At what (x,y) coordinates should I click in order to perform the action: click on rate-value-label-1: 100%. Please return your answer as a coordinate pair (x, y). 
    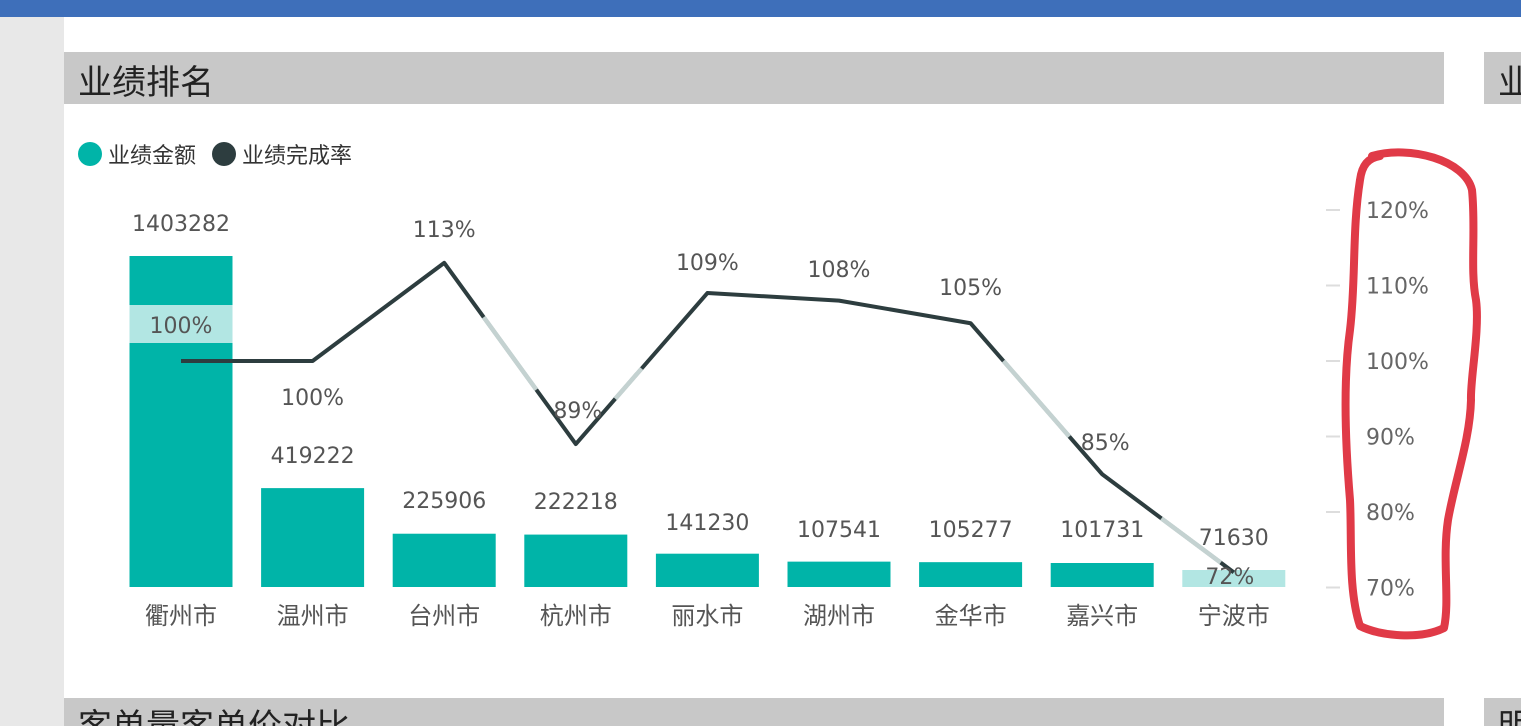
    Looking at the image, I should click on (181, 326).